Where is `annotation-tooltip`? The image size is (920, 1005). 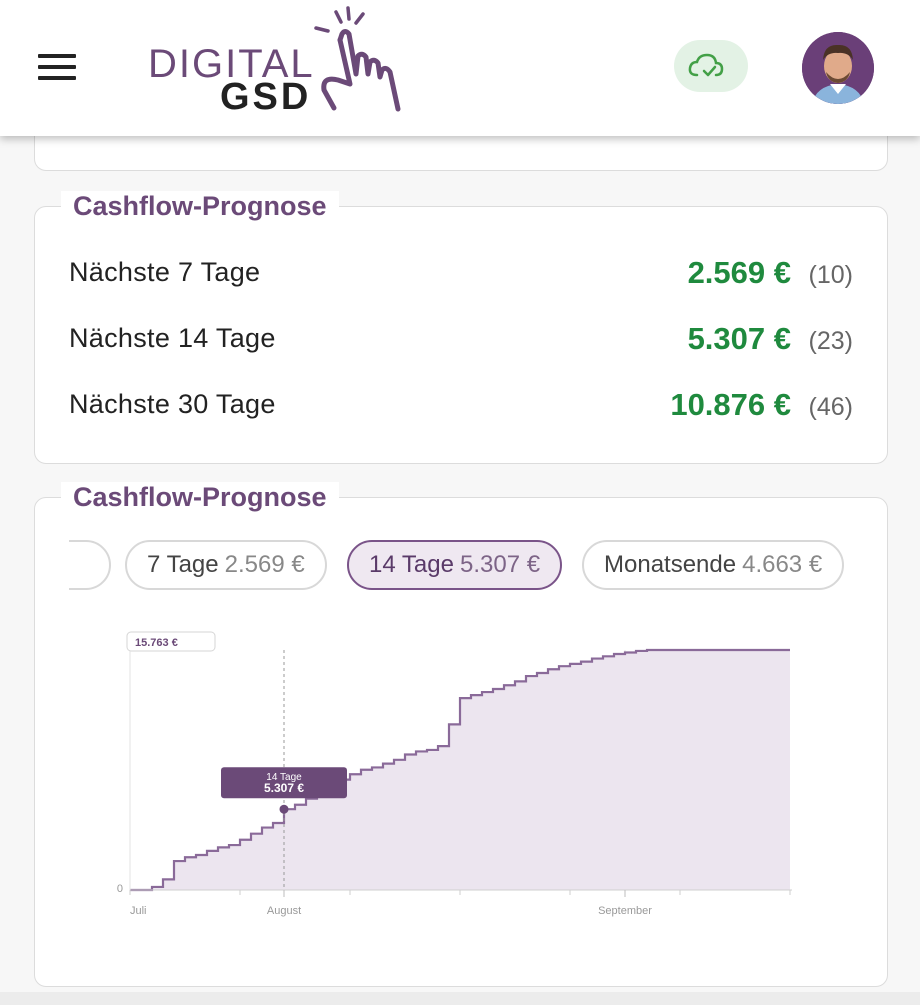
annotation-tooltip is located at coordinates (284, 783).